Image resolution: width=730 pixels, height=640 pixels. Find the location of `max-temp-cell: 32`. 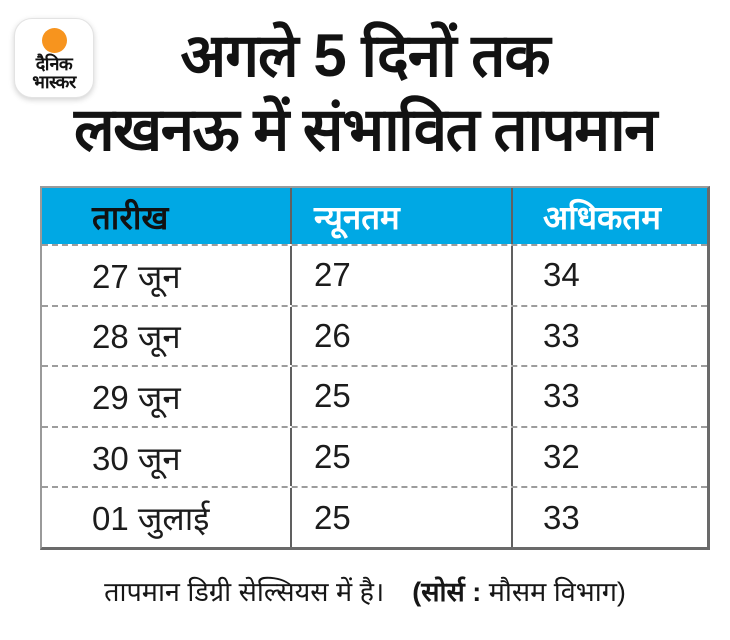

max-temp-cell: 32 is located at coordinates (561, 457).